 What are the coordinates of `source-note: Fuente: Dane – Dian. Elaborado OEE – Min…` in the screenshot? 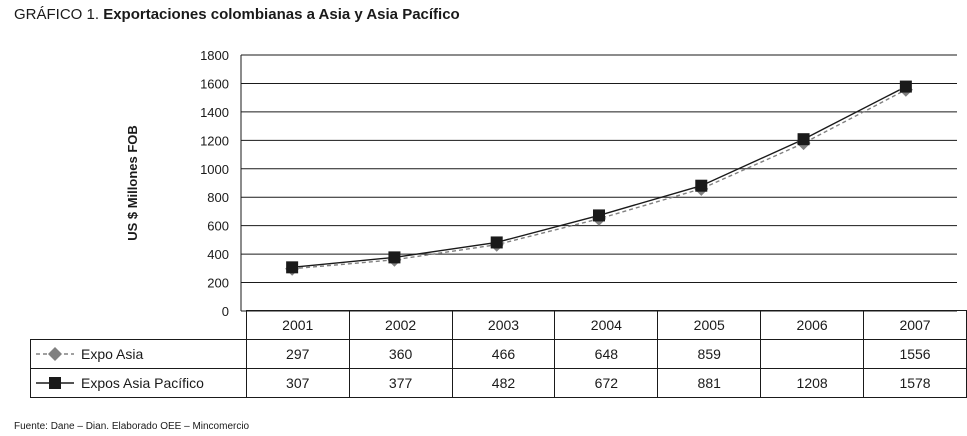 It's located at (132, 426).